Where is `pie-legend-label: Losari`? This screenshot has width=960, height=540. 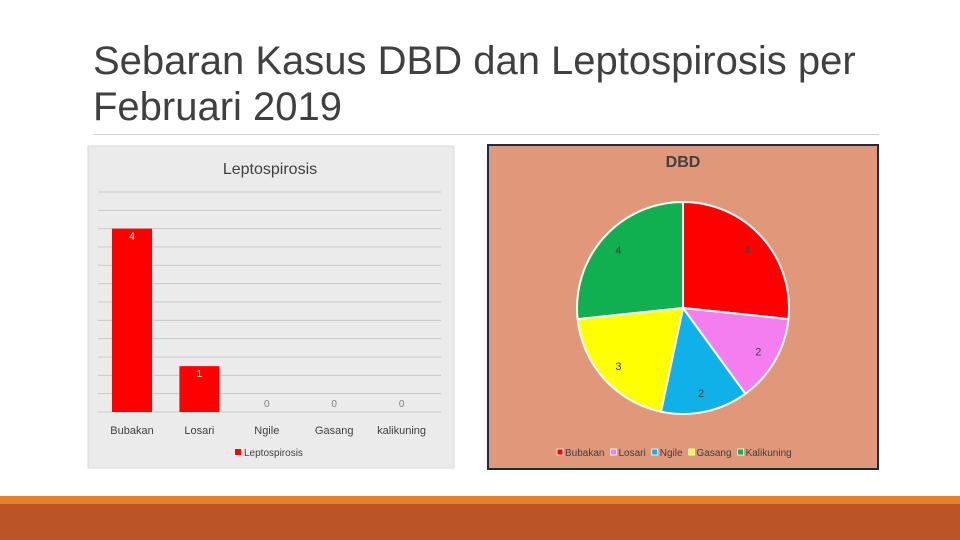 pie-legend-label: Losari is located at coordinates (631, 453).